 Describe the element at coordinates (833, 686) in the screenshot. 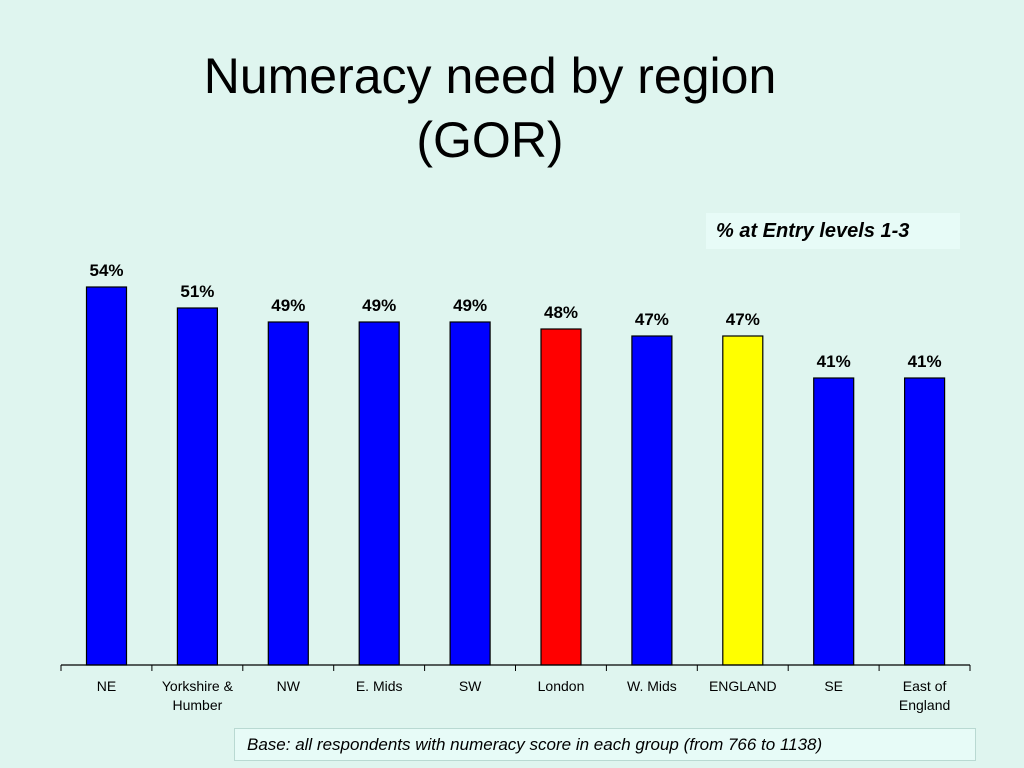

I see `category-label-8: SE` at that location.